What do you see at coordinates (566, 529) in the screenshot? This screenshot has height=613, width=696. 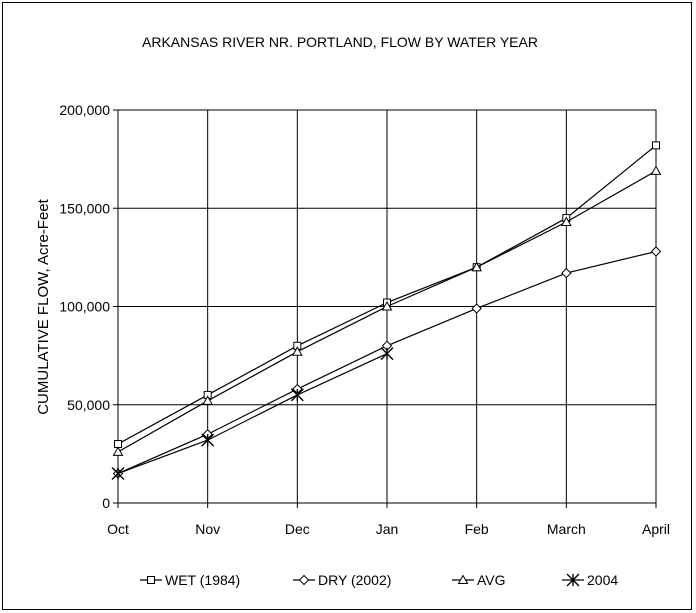 I see `x-tick-label: March` at bounding box center [566, 529].